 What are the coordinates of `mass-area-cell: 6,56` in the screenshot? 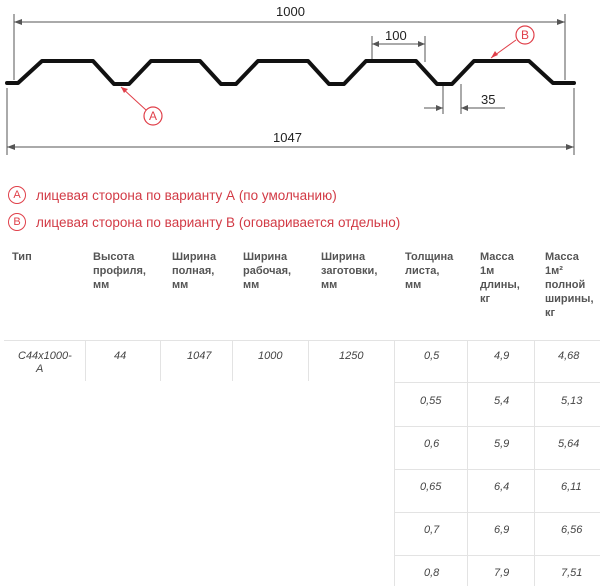 It's located at (572, 530).